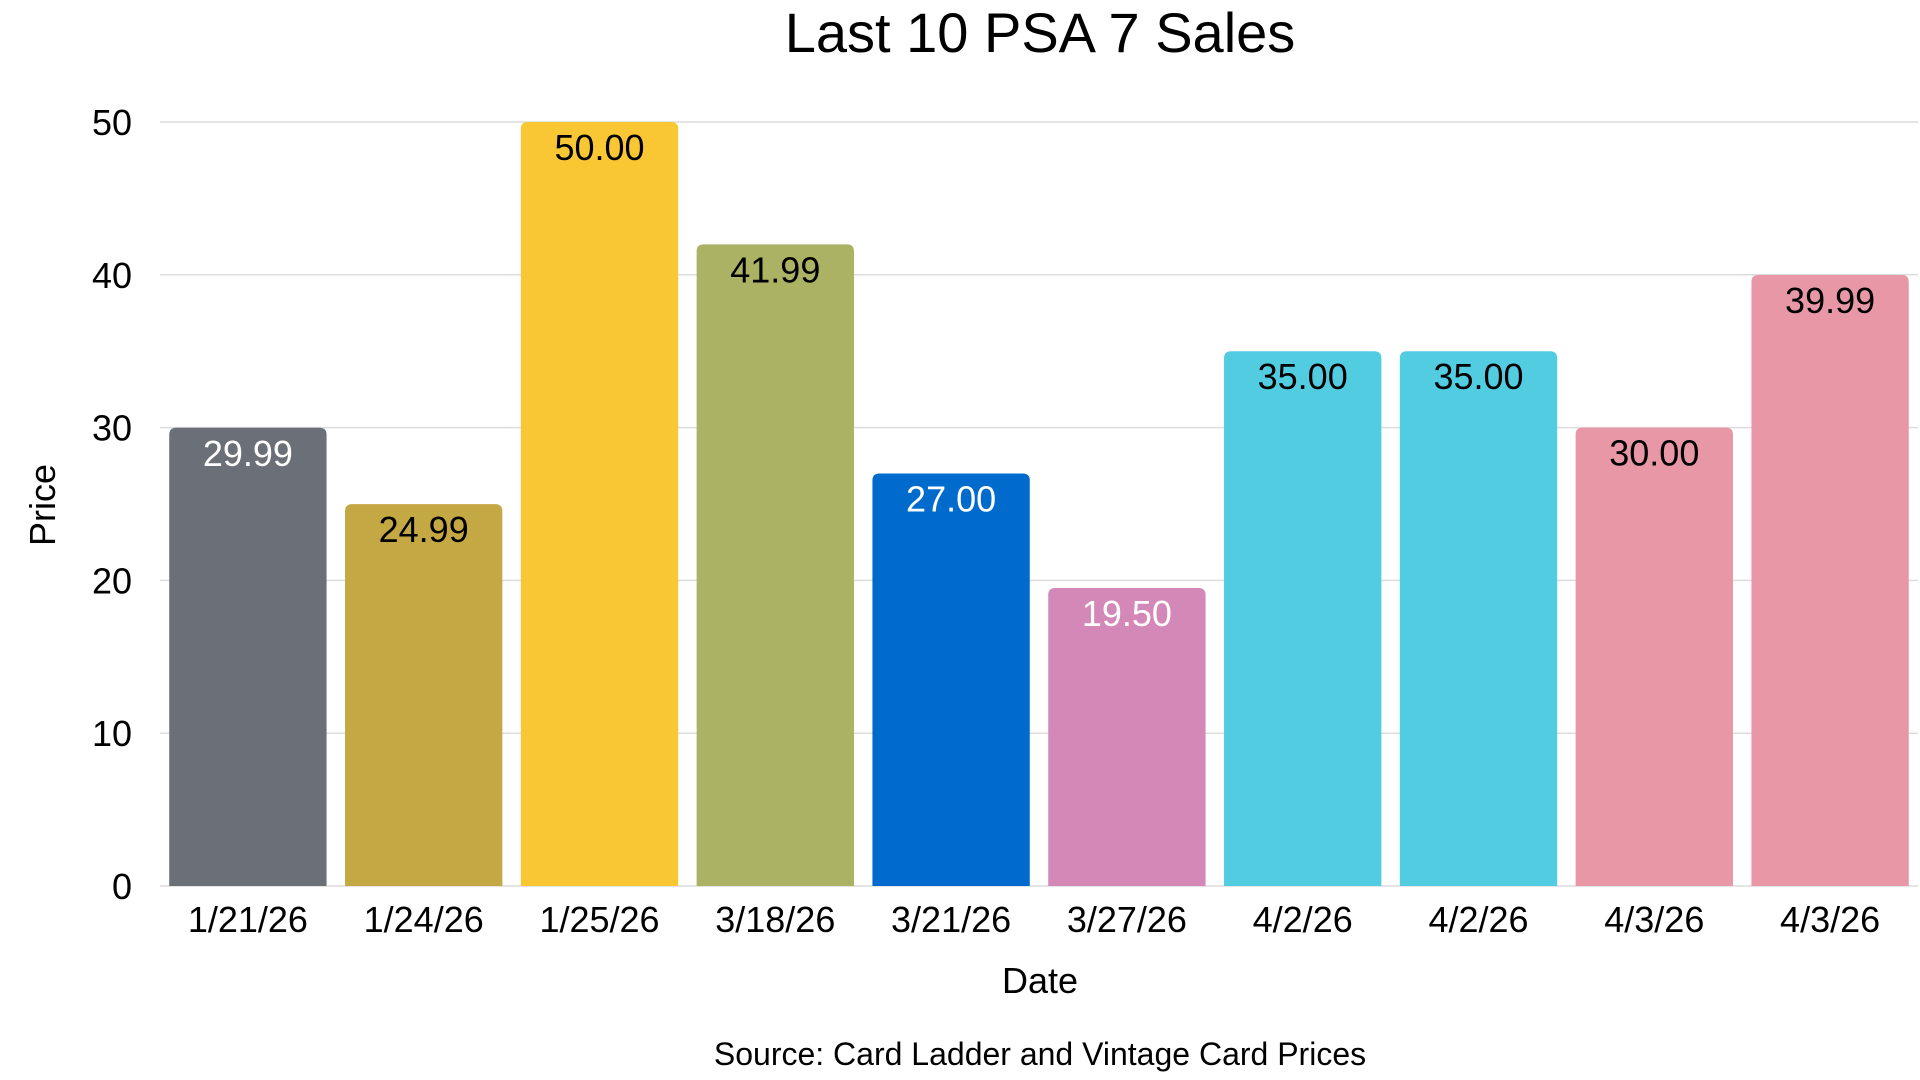  Describe the element at coordinates (1127, 613) in the screenshot. I see `bar-value-label: 19.50` at that location.